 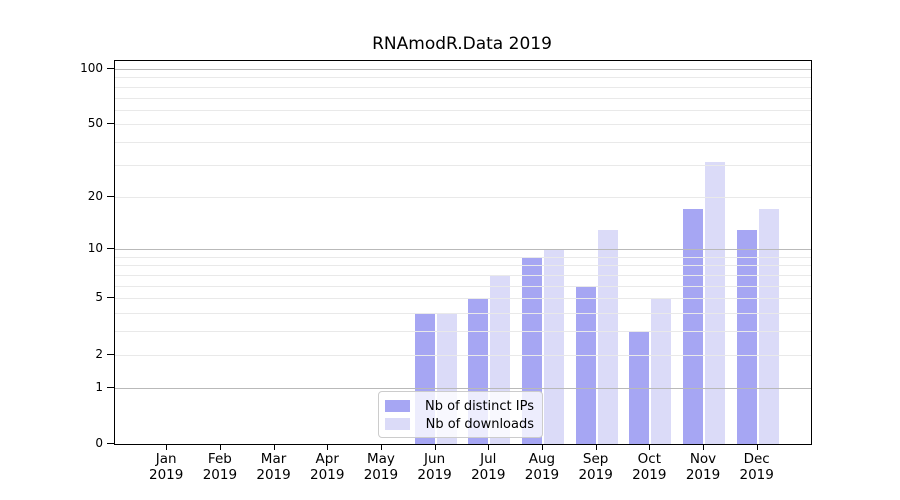 I want to click on x-tick-mark-mar, so click(x=274, y=447).